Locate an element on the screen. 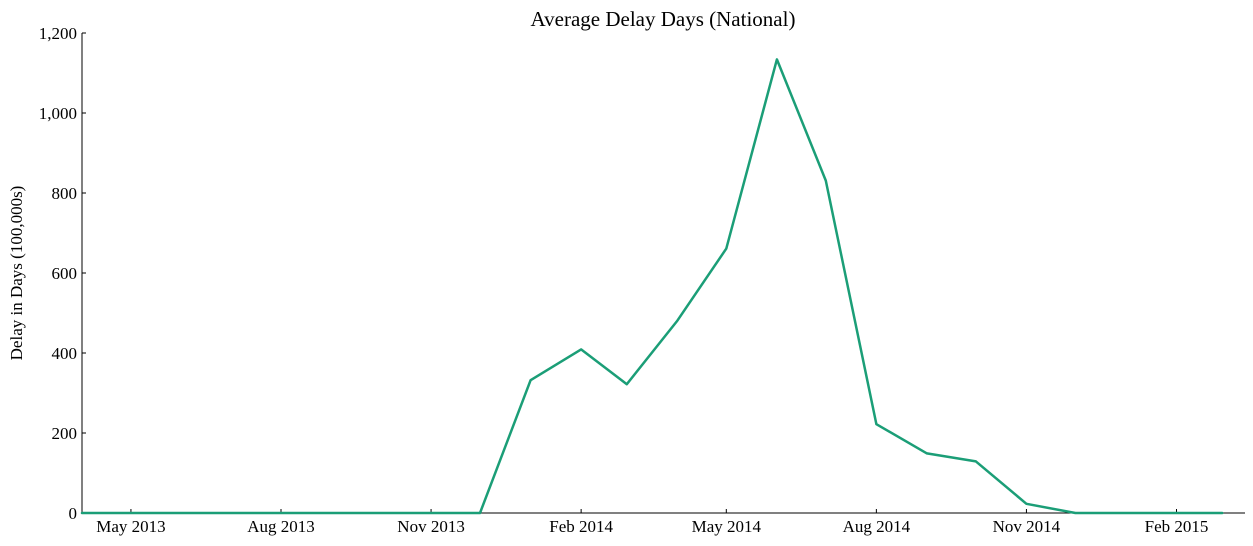 This screenshot has width=1253, height=546. x-tick-label: Feb 2015 is located at coordinates (1177, 526).